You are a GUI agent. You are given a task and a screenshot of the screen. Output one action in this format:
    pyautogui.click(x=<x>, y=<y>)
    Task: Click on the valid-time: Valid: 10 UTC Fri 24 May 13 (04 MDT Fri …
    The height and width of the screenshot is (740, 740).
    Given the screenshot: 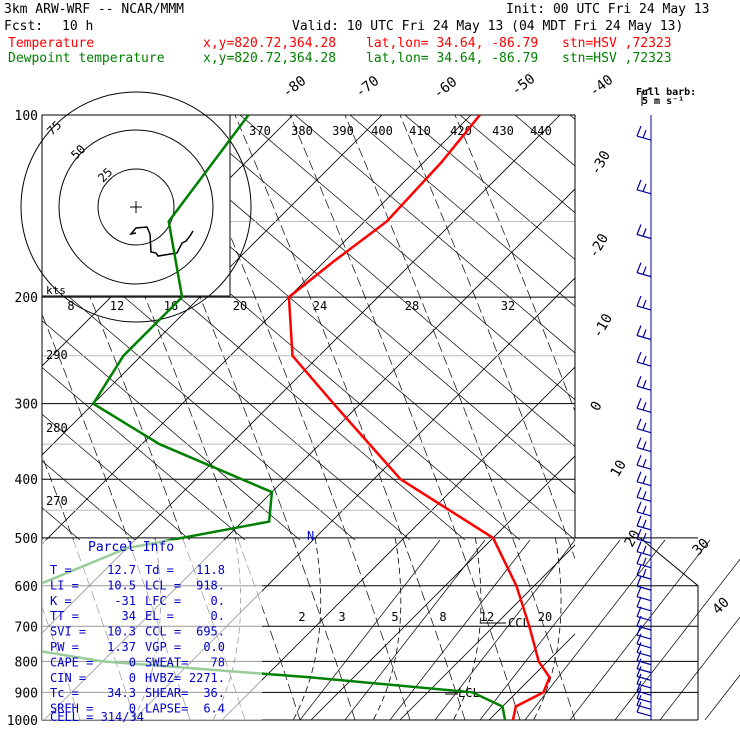 What is the action you would take?
    pyautogui.click(x=488, y=26)
    